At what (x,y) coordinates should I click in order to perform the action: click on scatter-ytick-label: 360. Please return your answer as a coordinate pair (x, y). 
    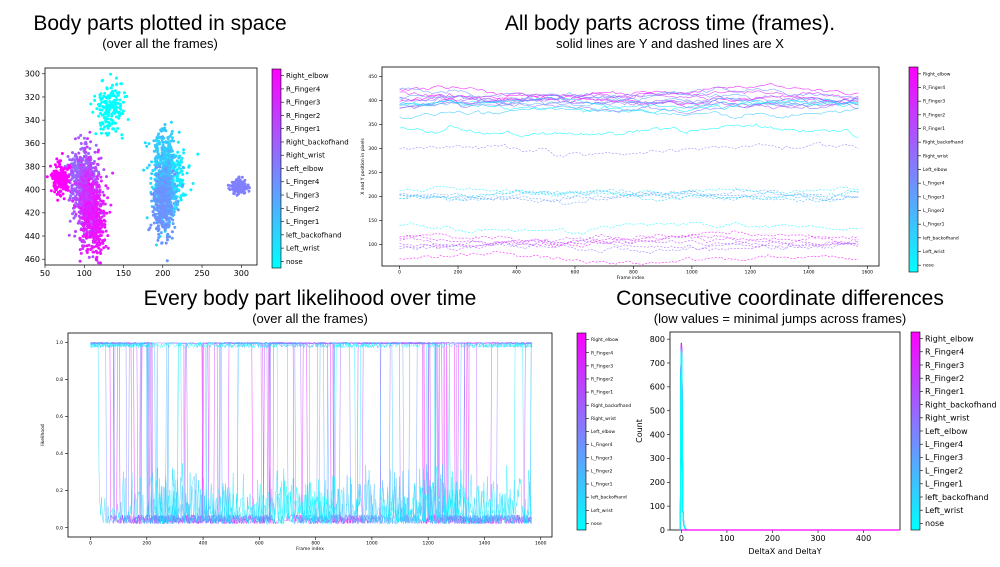
    Looking at the image, I should click on (32, 143).